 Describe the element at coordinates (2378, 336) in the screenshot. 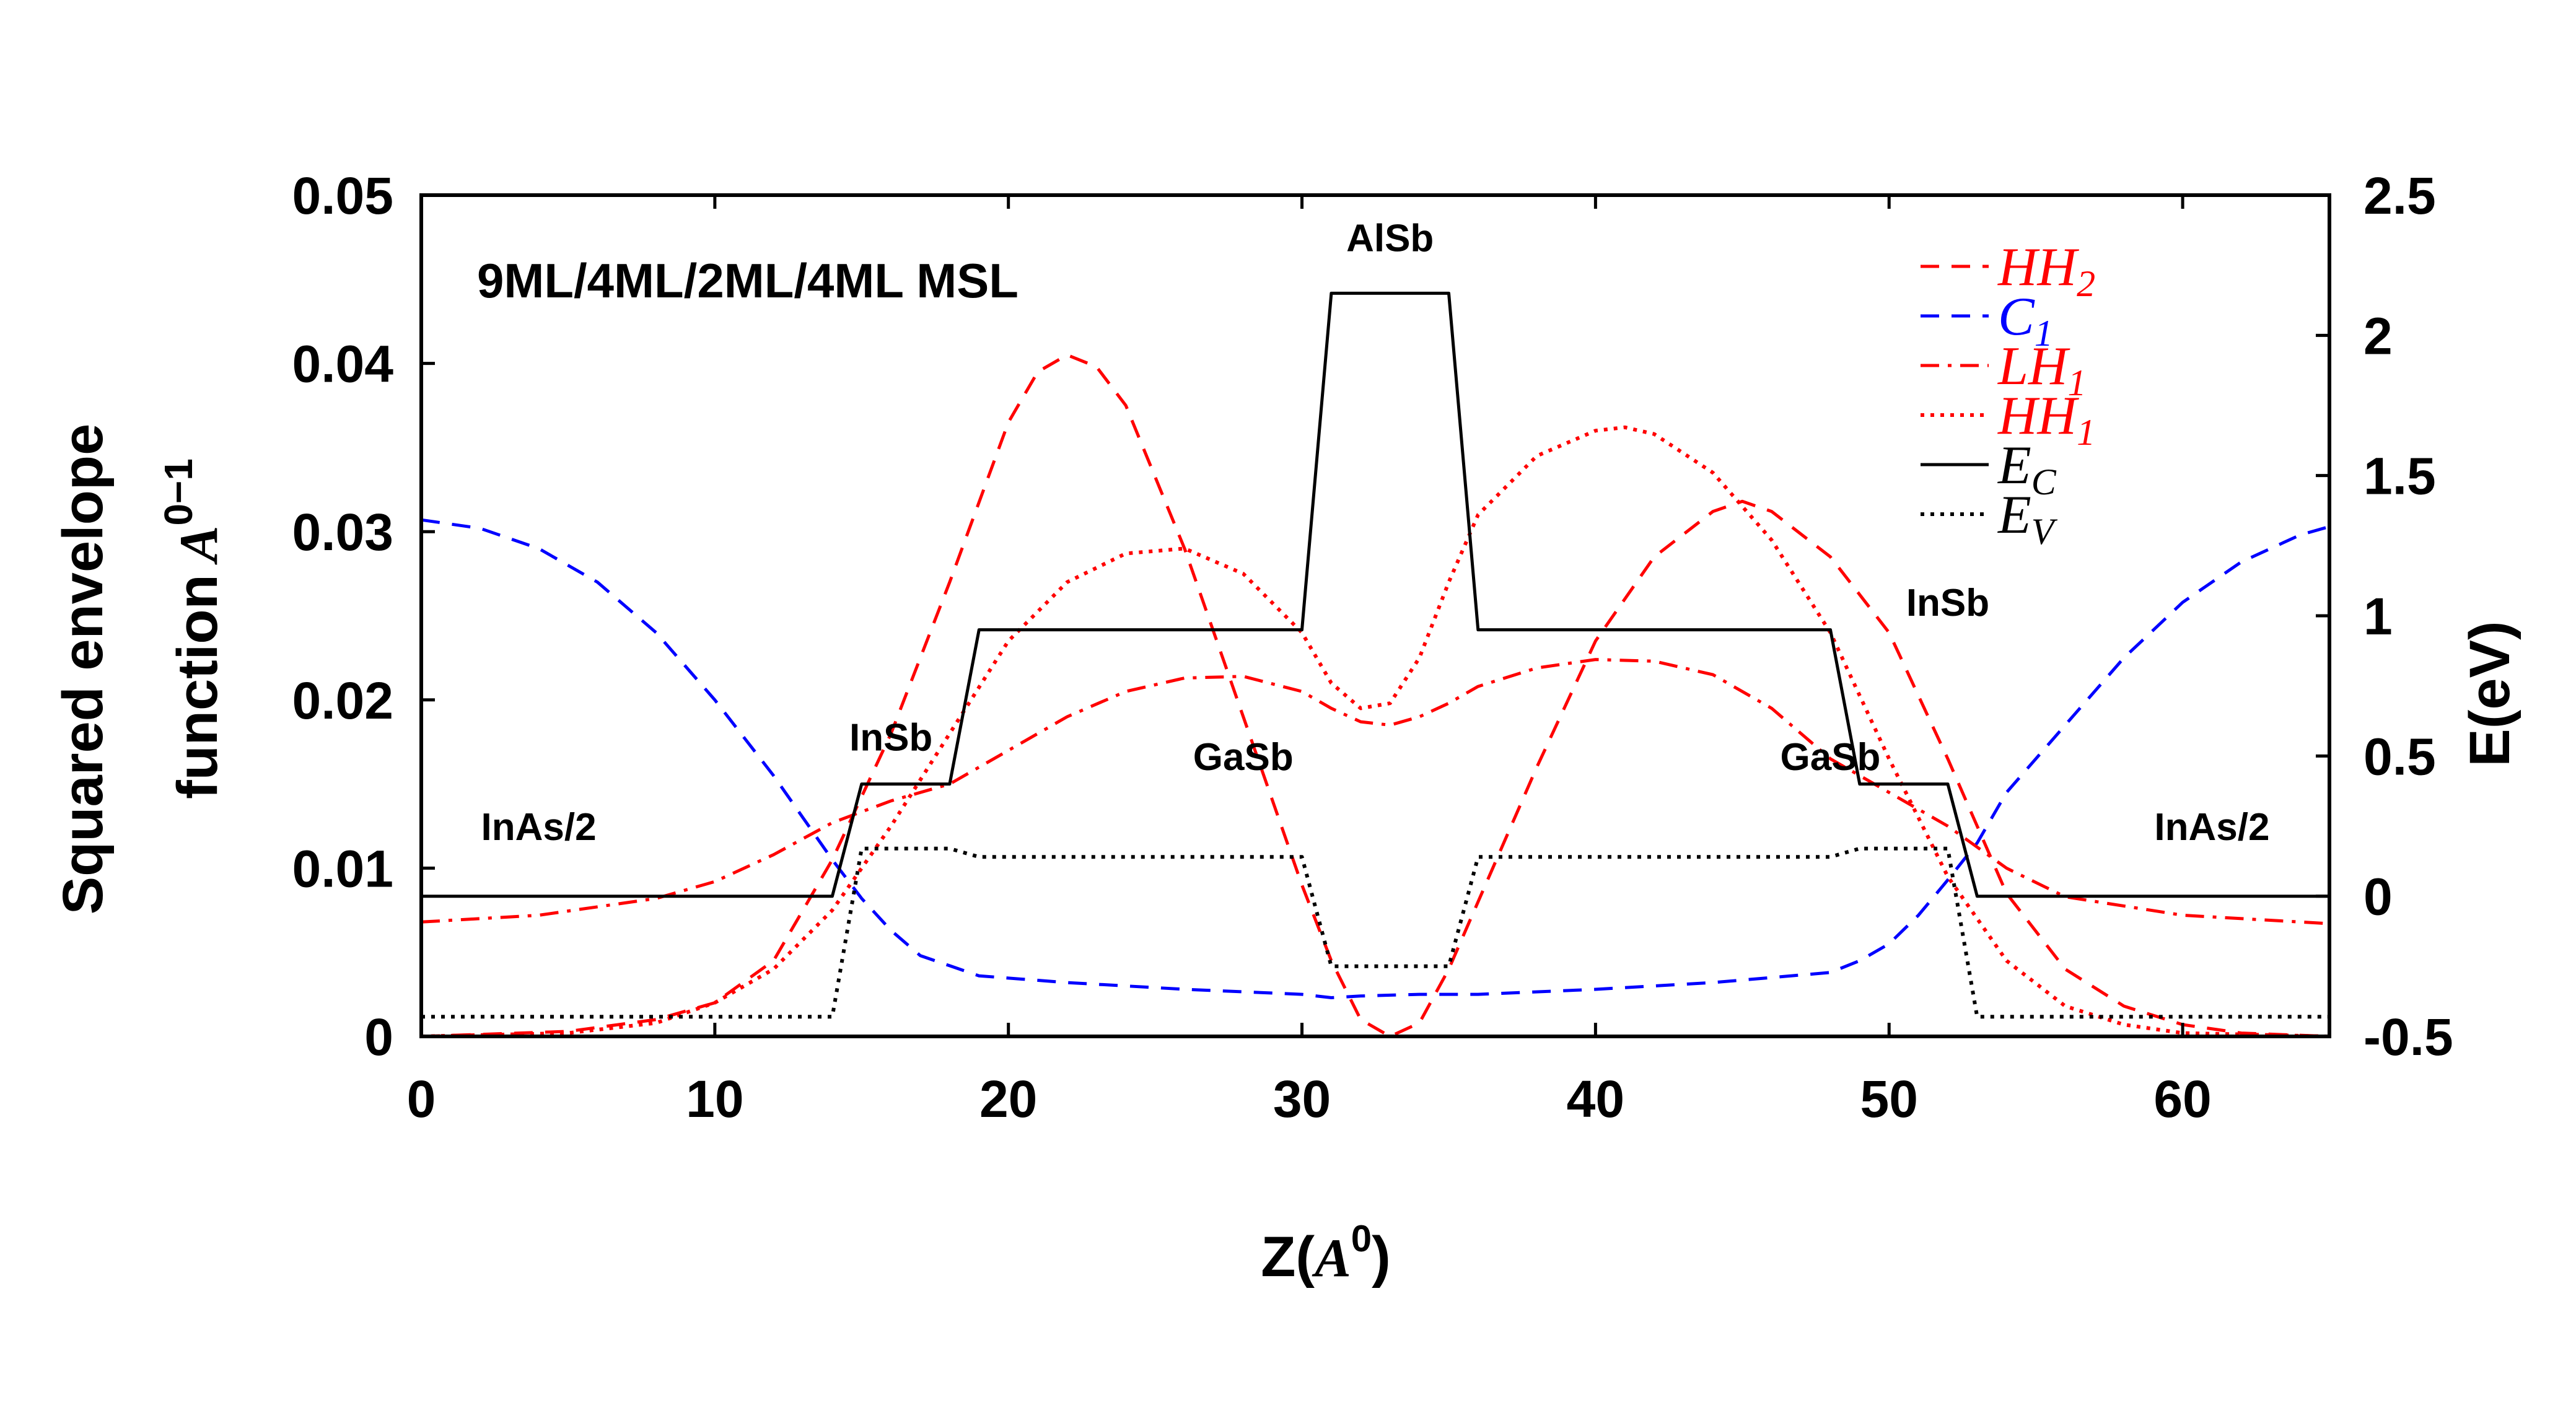

I see `y-right-tick-label: 2` at that location.